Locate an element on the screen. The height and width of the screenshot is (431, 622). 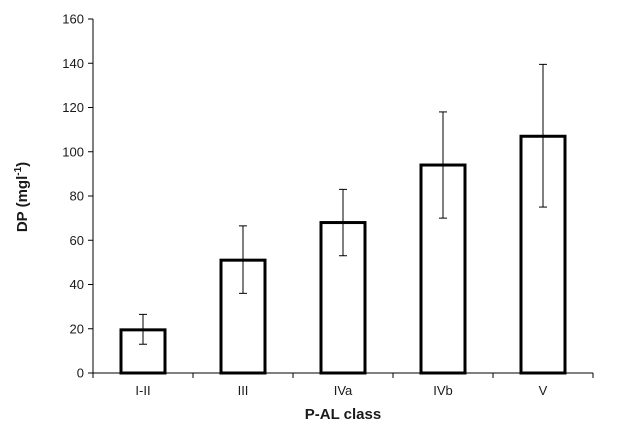
x-axis-title: P-AL class is located at coordinates (343, 414).